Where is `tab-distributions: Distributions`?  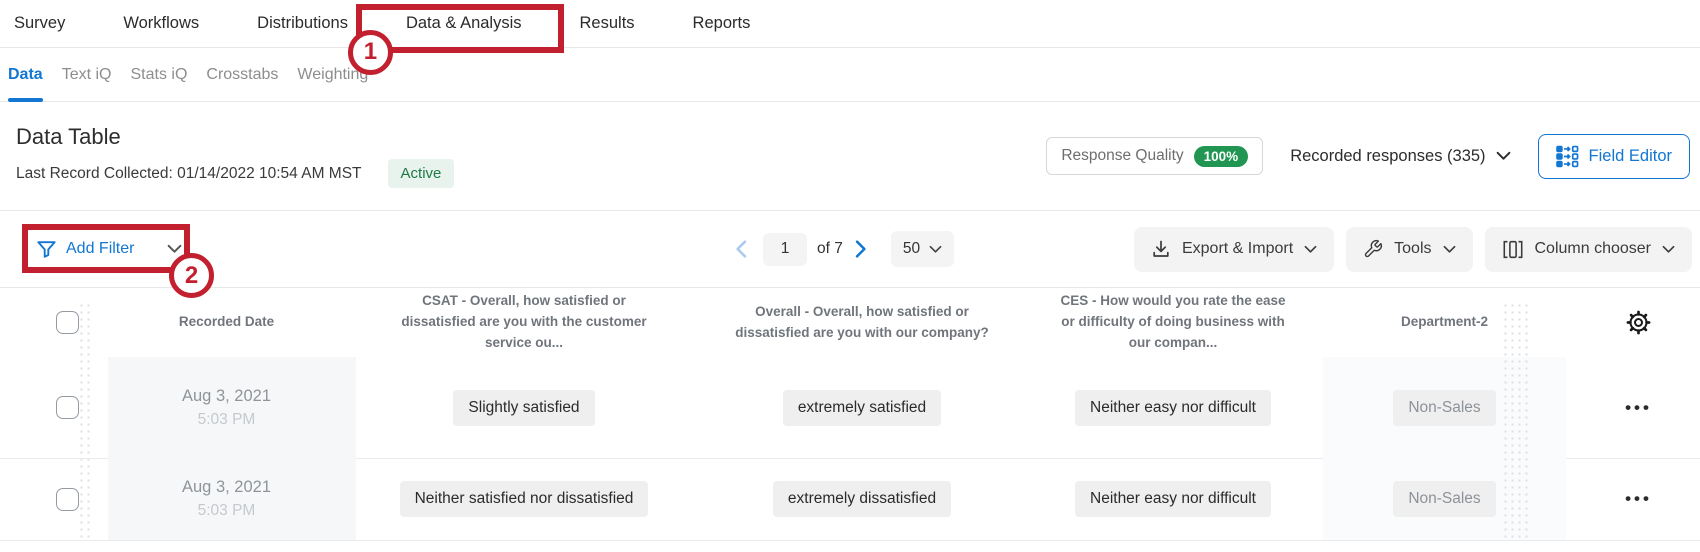 tab-distributions: Distributions is located at coordinates (302, 23).